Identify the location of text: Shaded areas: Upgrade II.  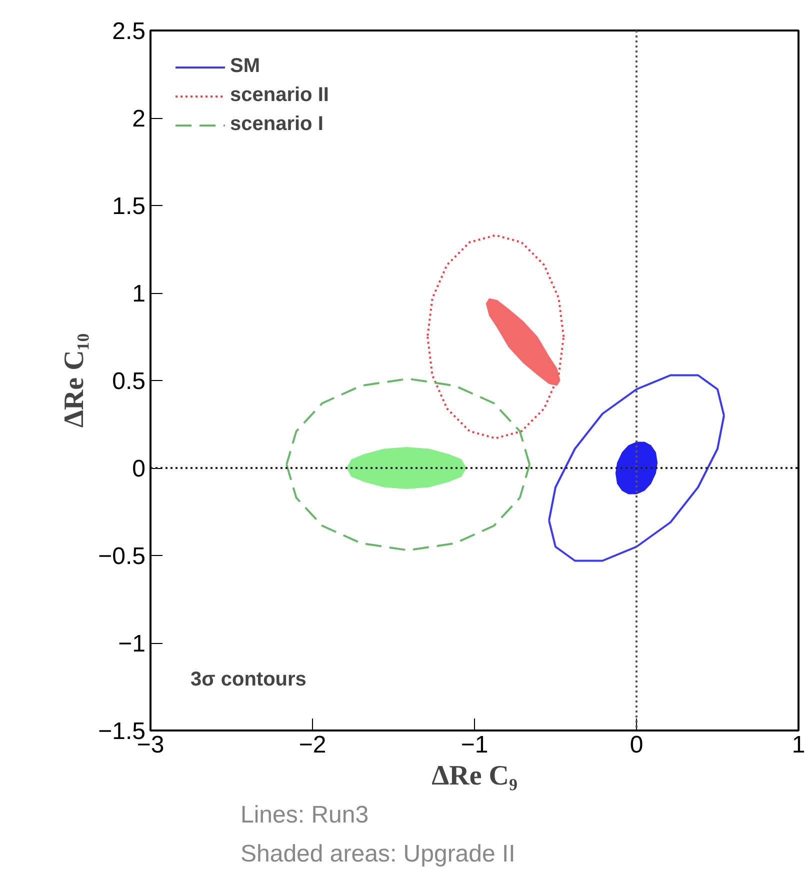
(378, 854).